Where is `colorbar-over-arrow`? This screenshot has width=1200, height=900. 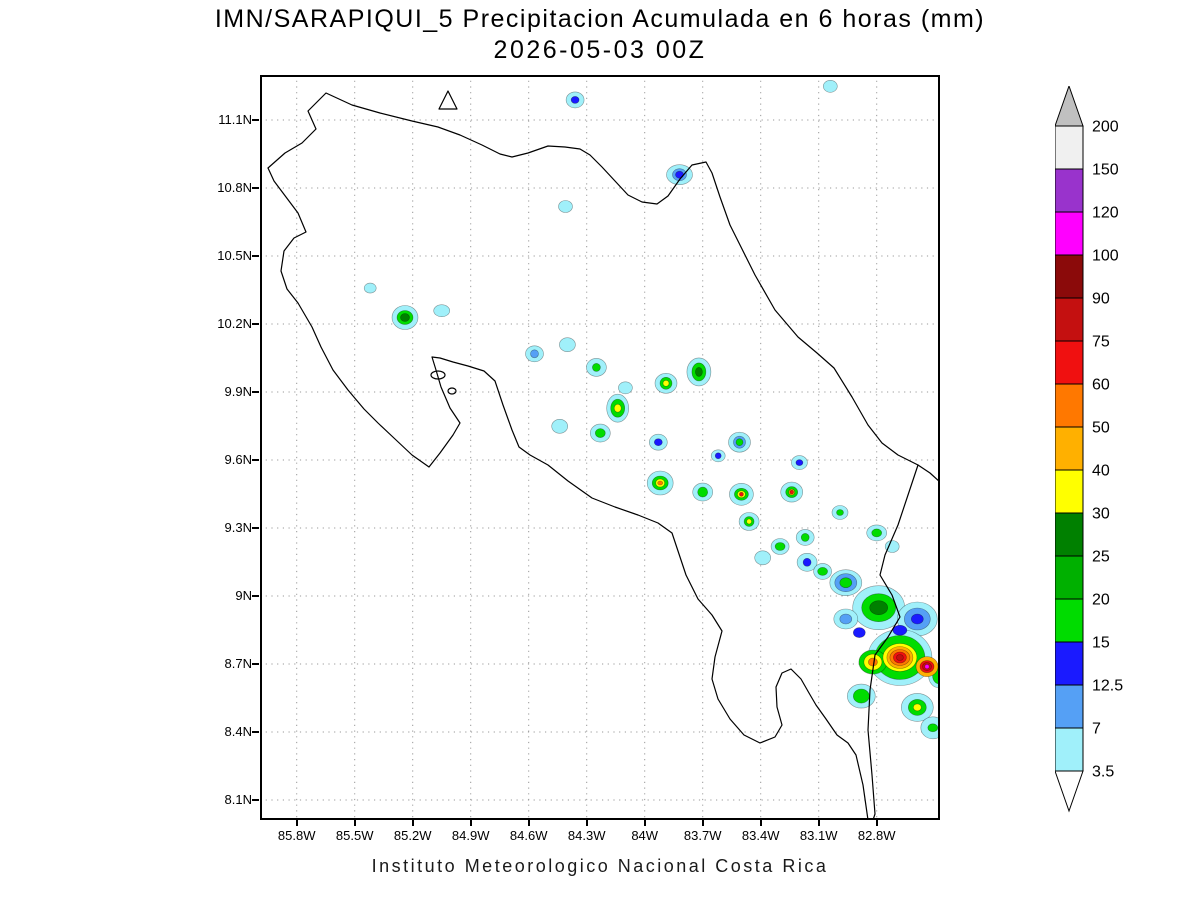 colorbar-over-arrow is located at coordinates (1069, 106).